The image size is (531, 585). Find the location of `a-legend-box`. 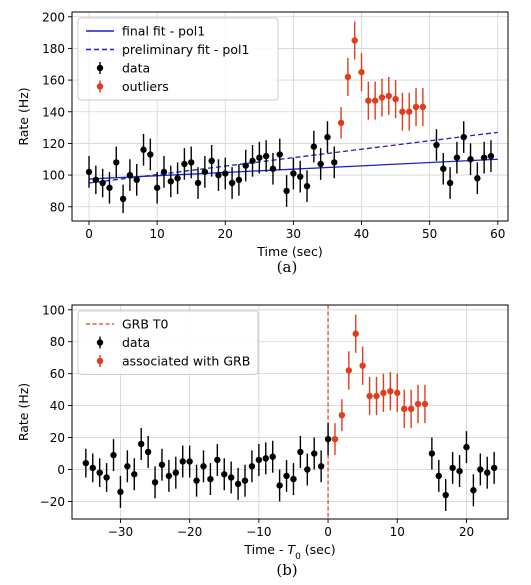

a-legend-box is located at coordinates (178, 59).